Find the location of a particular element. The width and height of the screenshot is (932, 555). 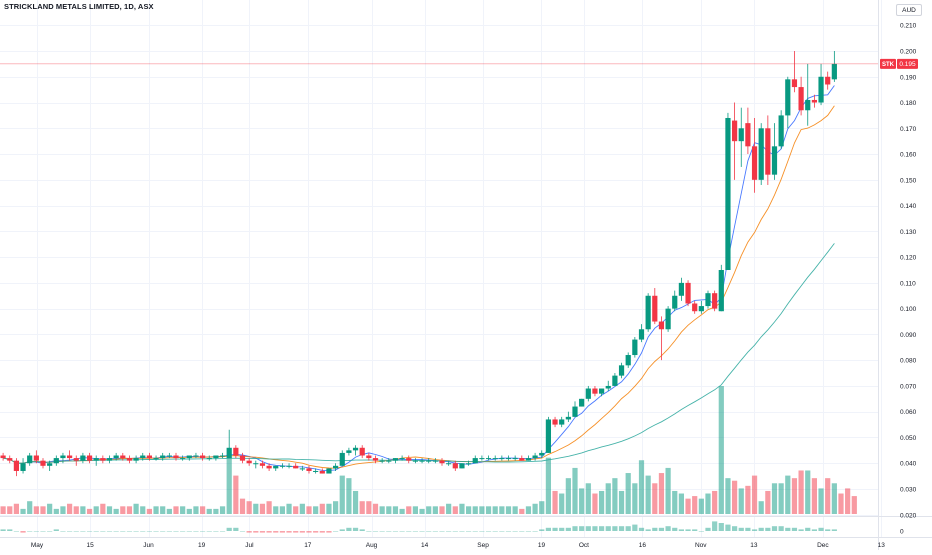

x-tick-label: Jul is located at coordinates (249, 545).